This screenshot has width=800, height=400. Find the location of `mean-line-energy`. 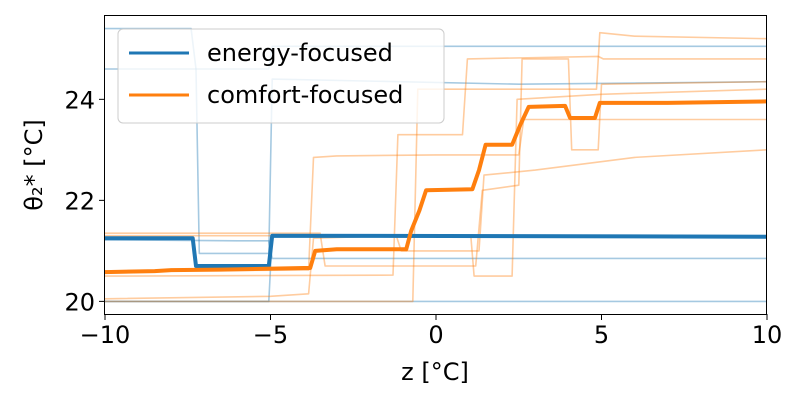

mean-line-energy is located at coordinates (436, 250).